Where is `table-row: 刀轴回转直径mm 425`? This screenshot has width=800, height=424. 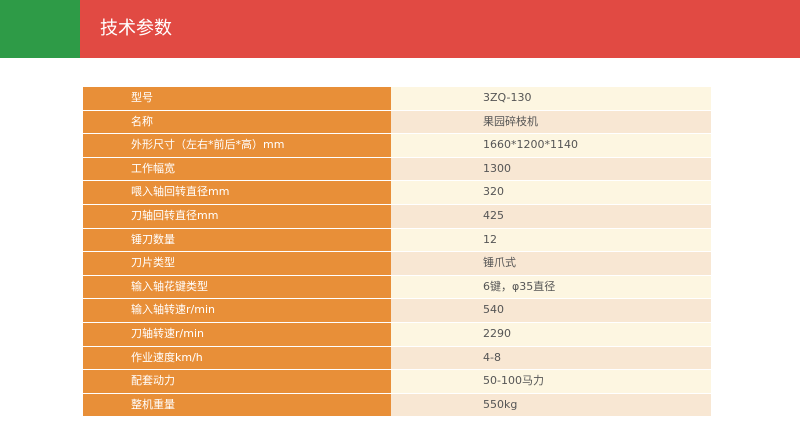
table-row: 刀轴回转直径mm 425 is located at coordinates (397, 216).